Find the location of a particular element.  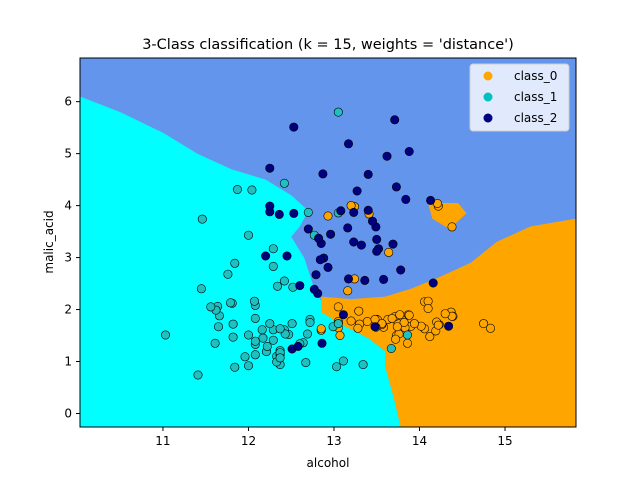

legend-label-class-0: class_0 is located at coordinates (535, 76).